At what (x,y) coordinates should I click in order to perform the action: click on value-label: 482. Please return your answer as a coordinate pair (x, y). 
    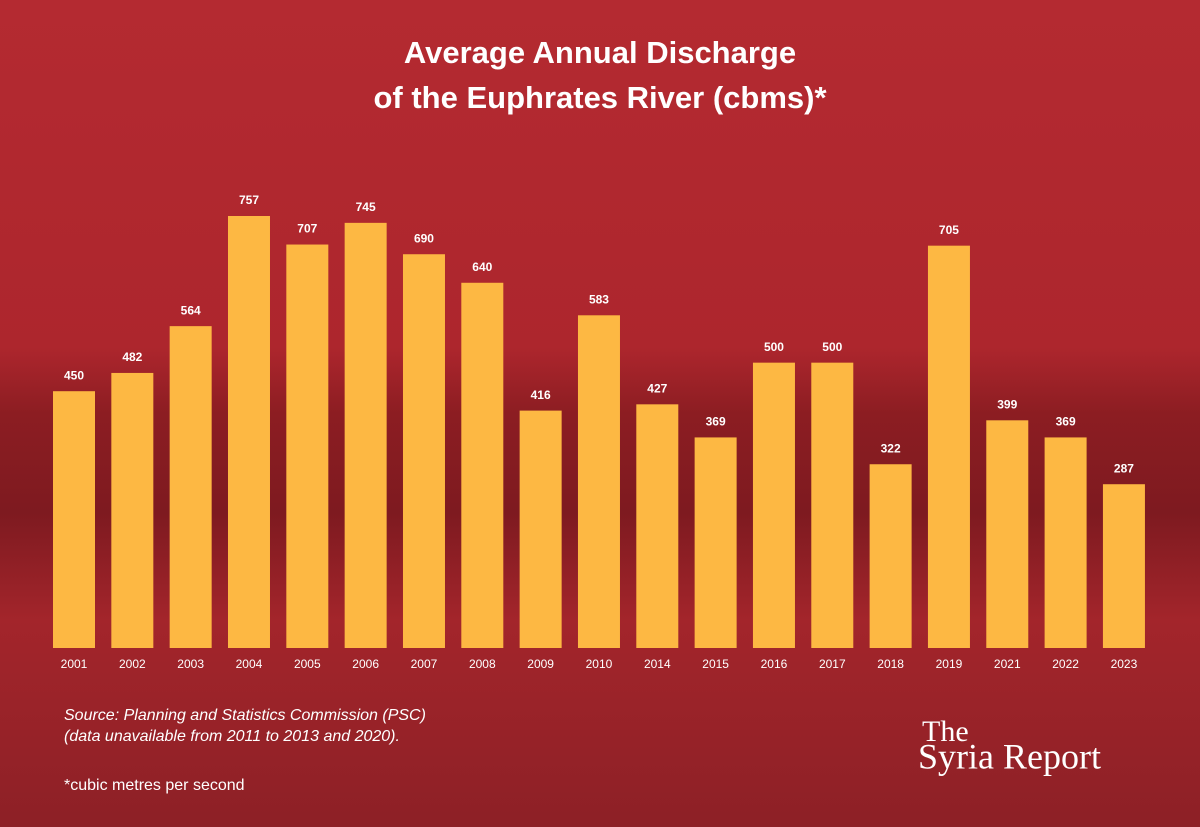
    Looking at the image, I should click on (132, 357).